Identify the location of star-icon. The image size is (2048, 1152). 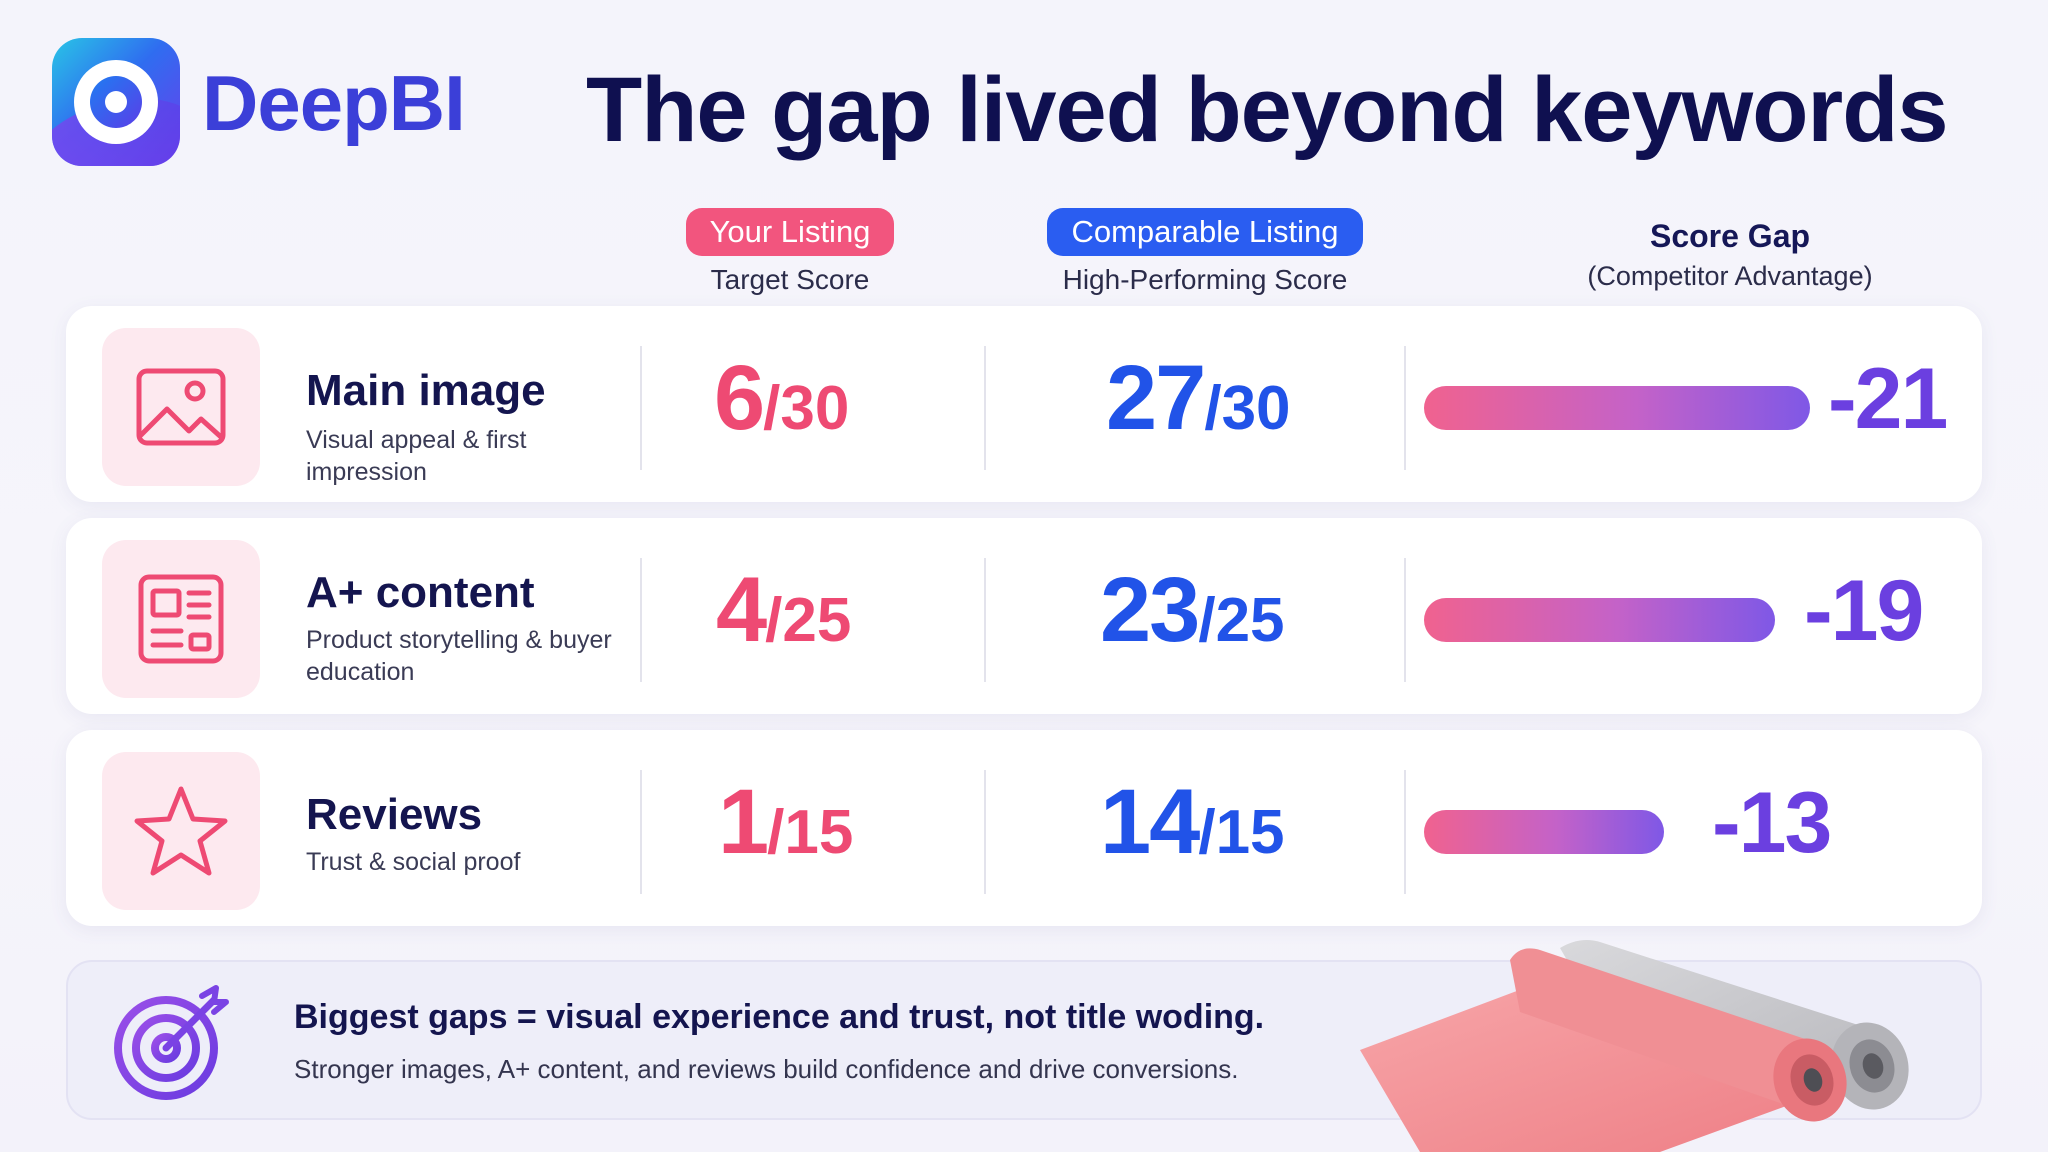
(181, 831).